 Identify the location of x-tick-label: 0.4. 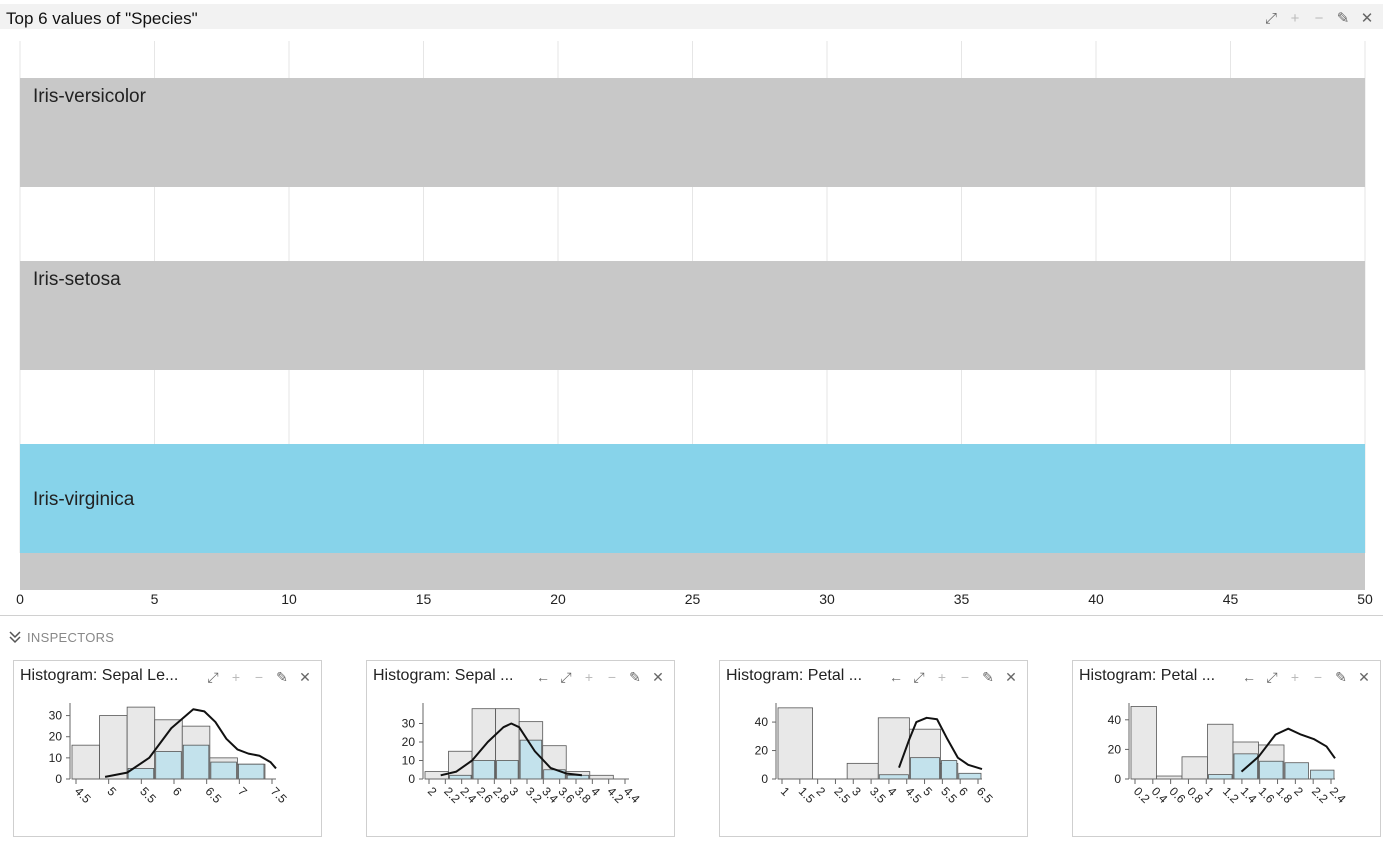
(1160, 795).